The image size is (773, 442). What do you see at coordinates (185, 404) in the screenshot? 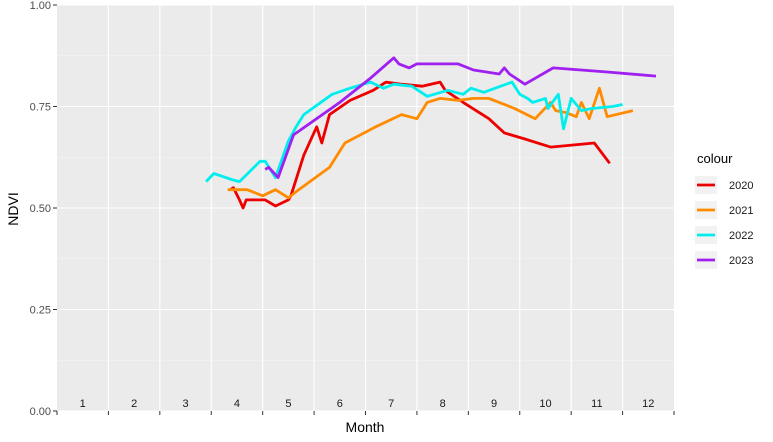
I see `month-label: 3` at bounding box center [185, 404].